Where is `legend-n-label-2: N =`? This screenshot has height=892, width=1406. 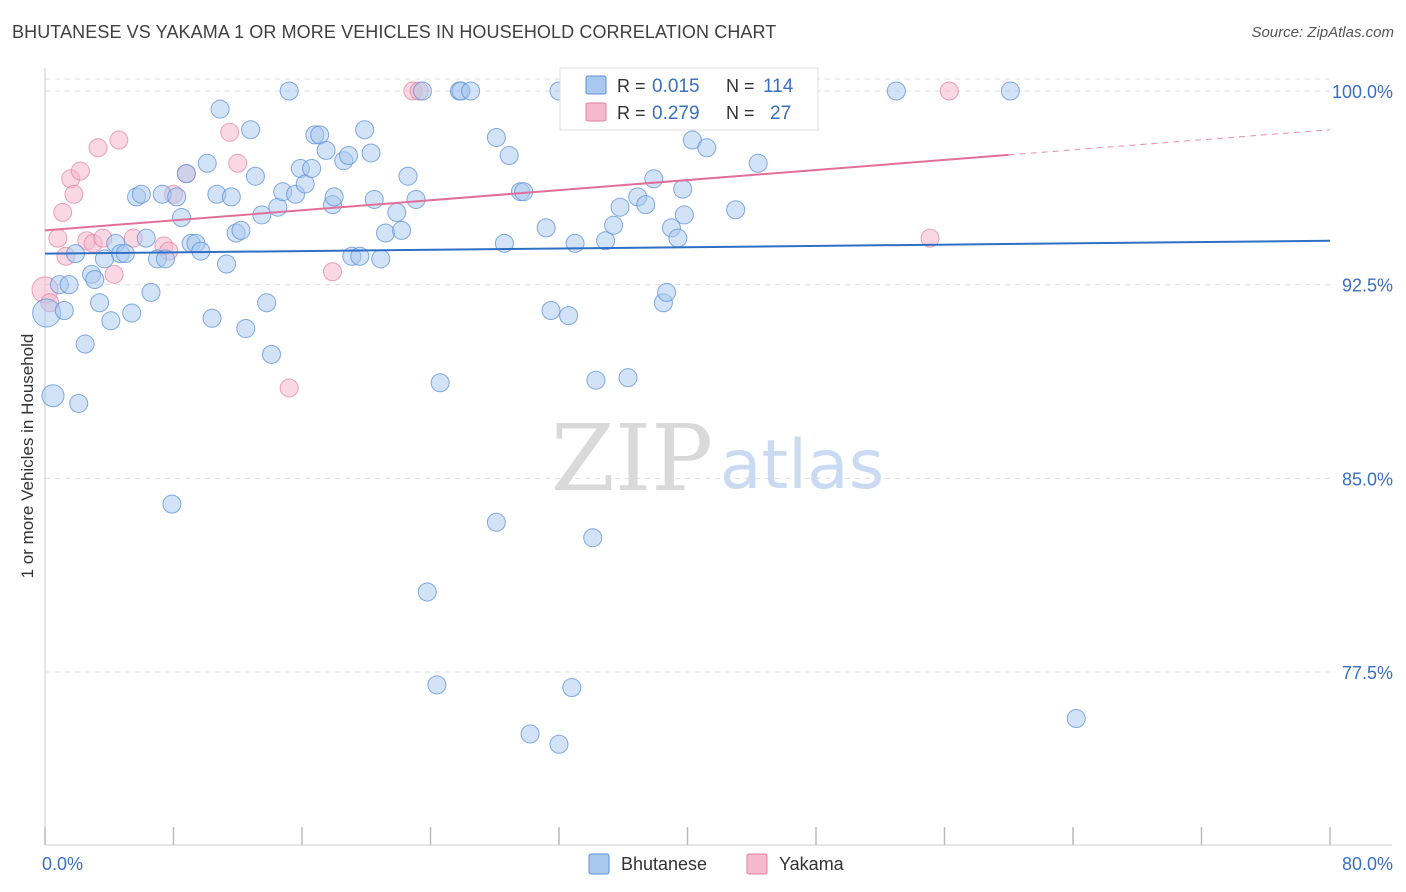 legend-n-label-2: N = is located at coordinates (740, 113).